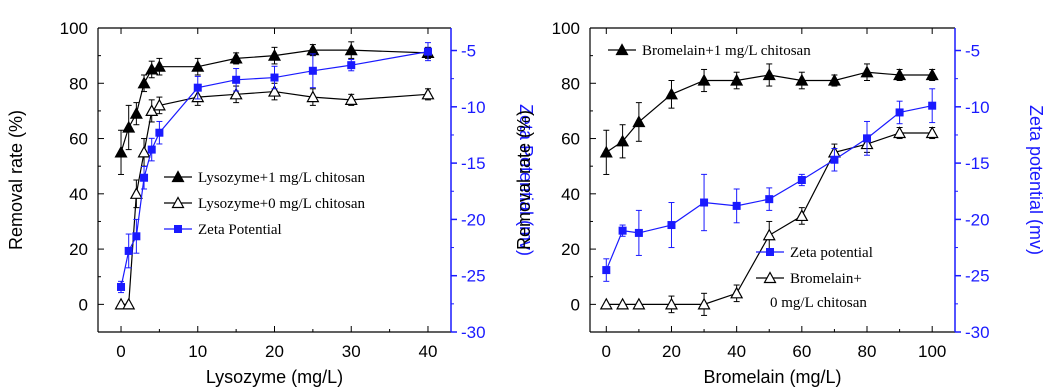 Image resolution: width=1043 pixels, height=387 pixels. I want to click on y-axis-title: Removal rate (%), so click(16, 180).